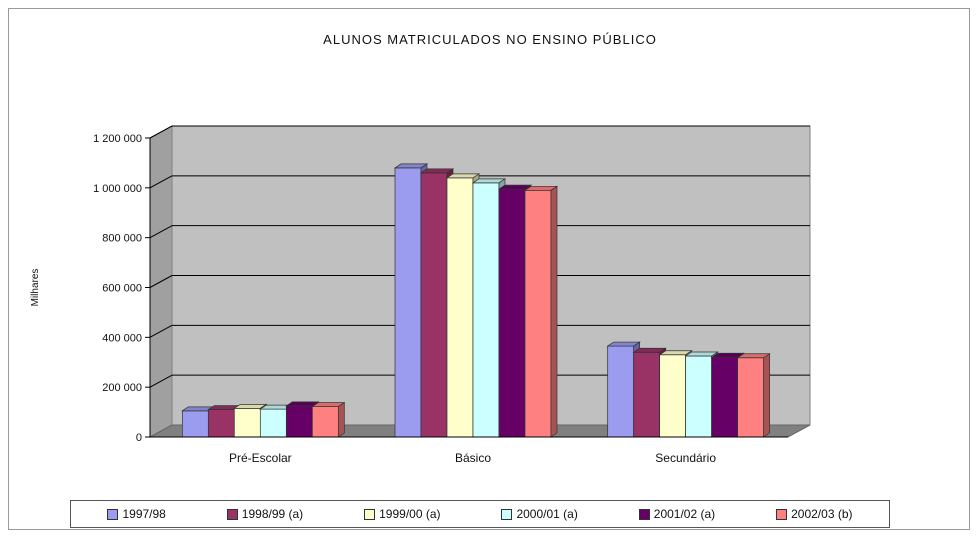 The height and width of the screenshot is (539, 980). Describe the element at coordinates (35, 288) in the screenshot. I see `y-axis-label: Milhares` at that location.